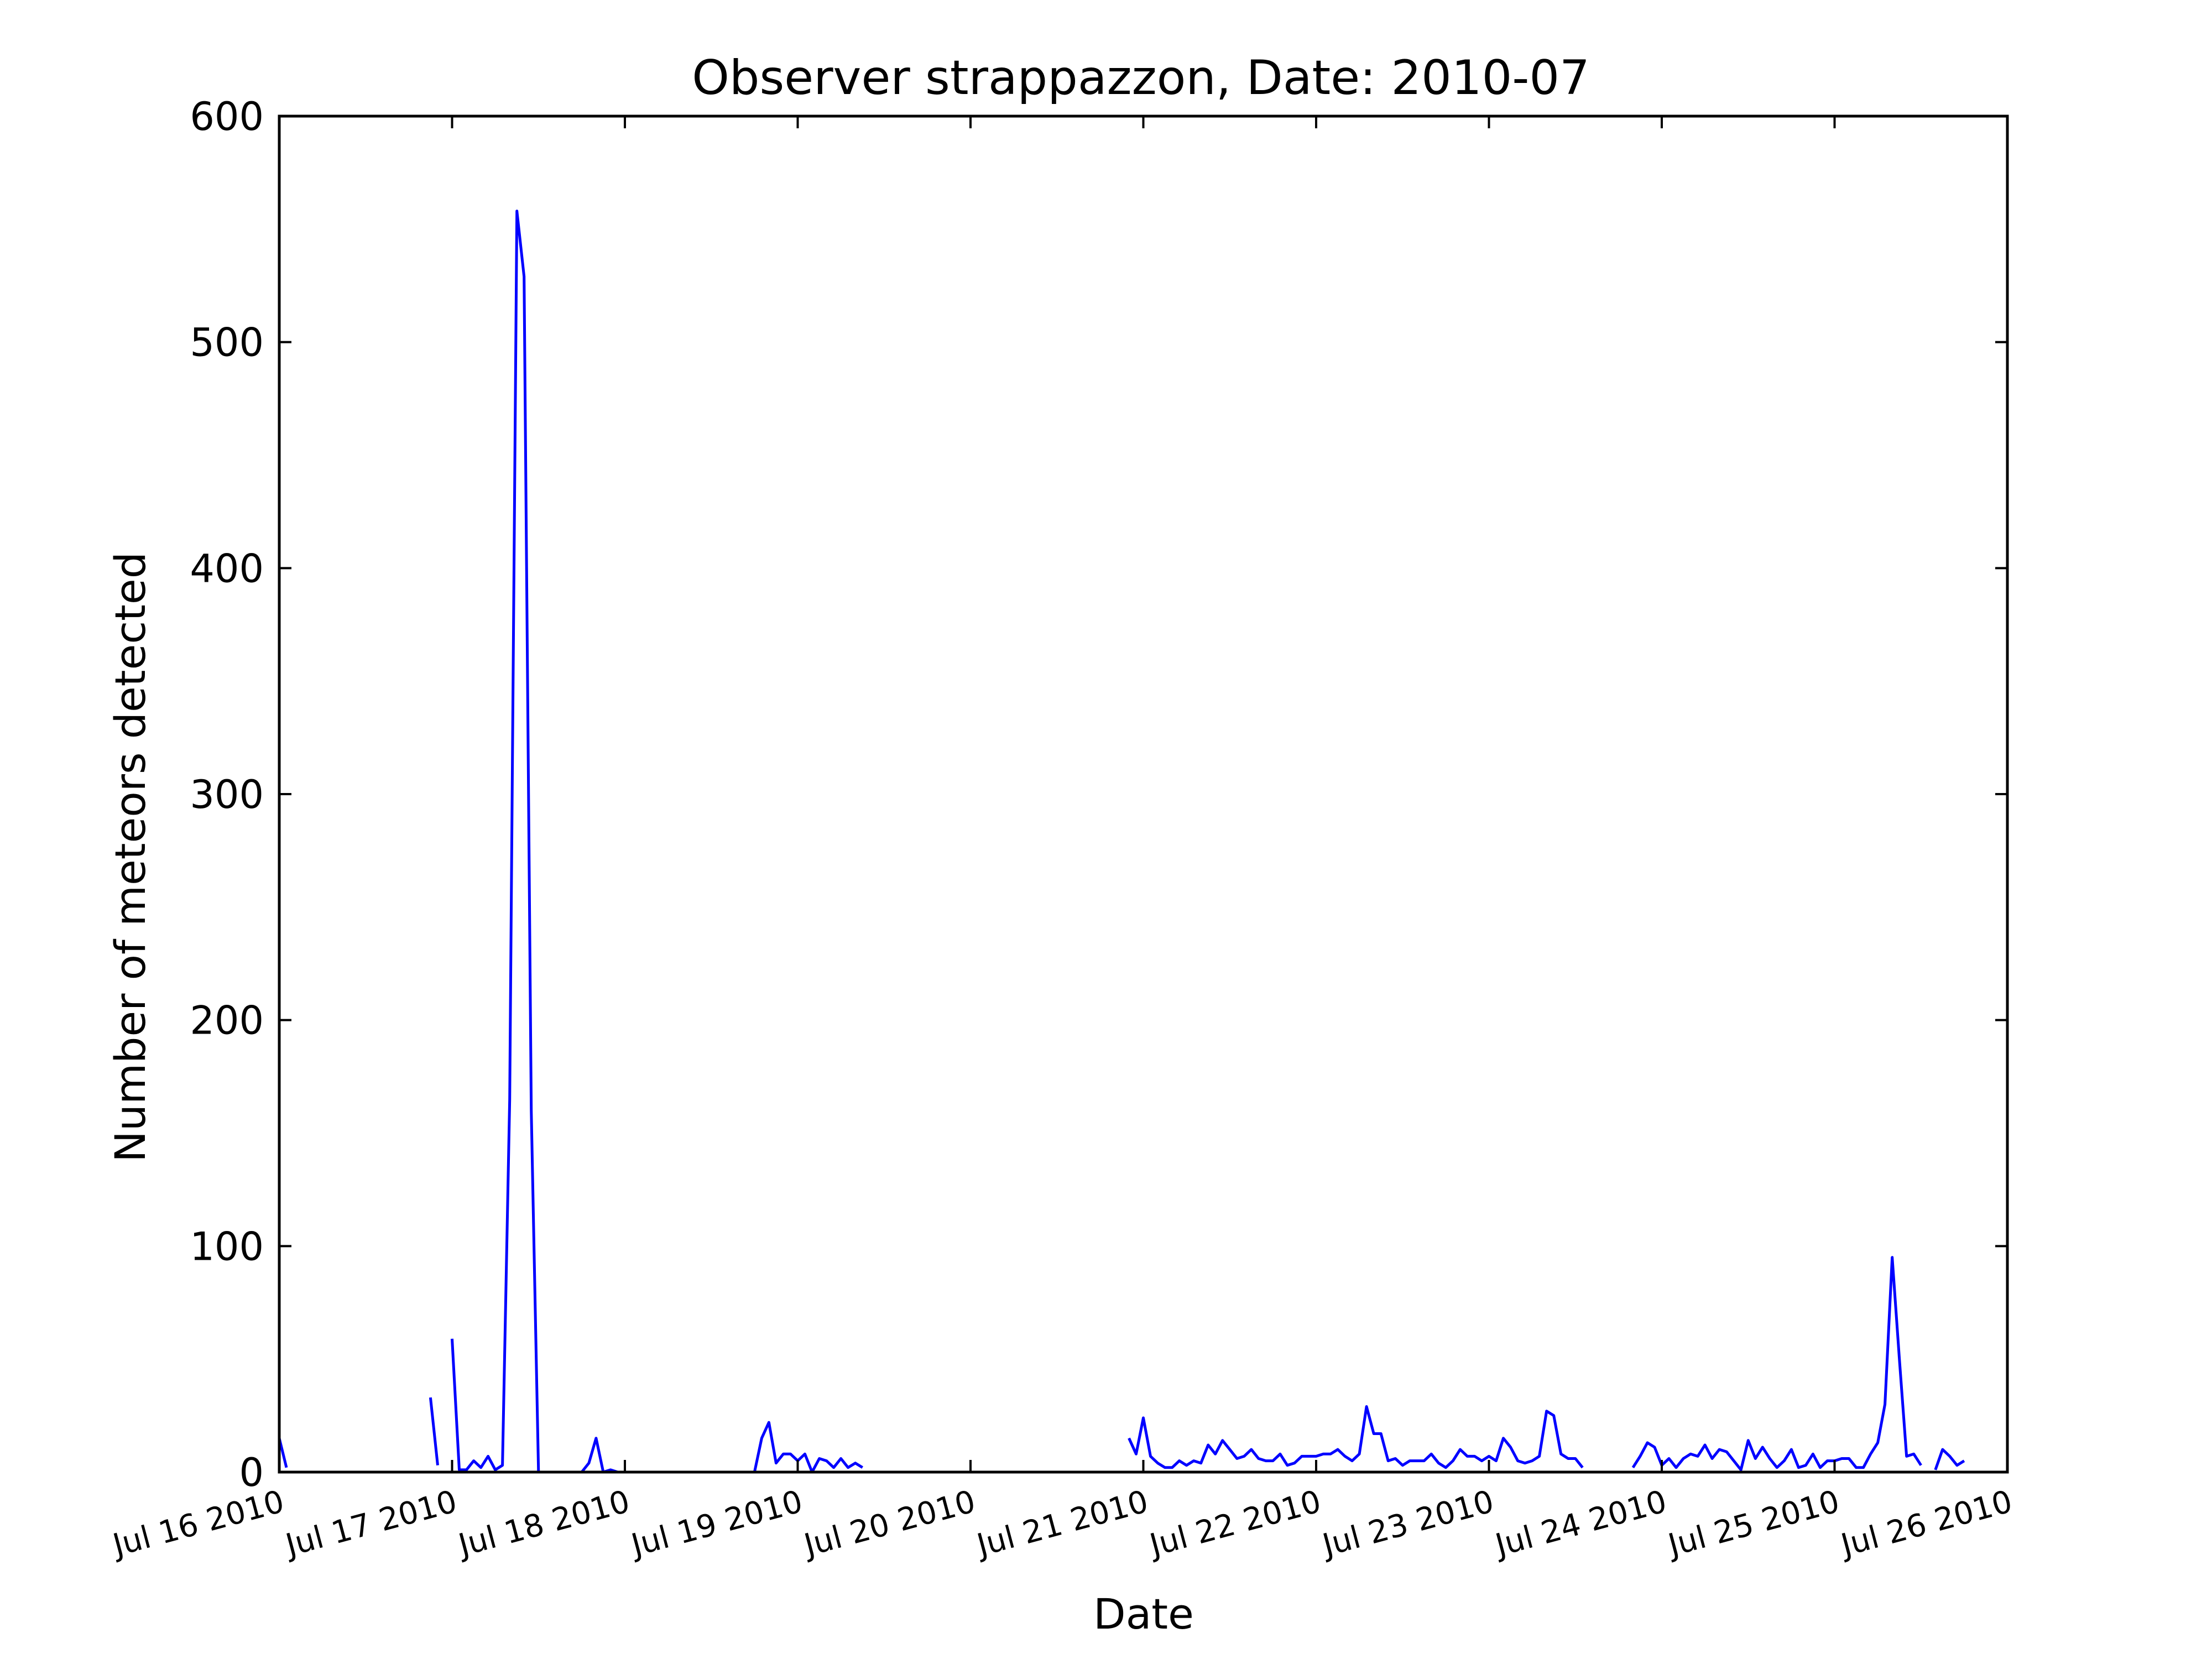  What do you see at coordinates (227, 795) in the screenshot?
I see `y-tick-label: 300` at bounding box center [227, 795].